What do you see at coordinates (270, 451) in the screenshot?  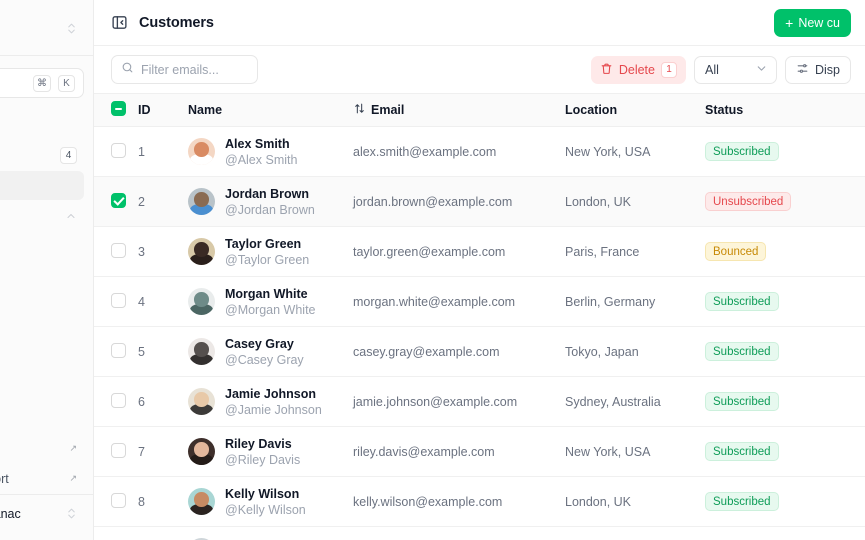 I see `cell-name: Riley Davis @Riley Davis` at bounding box center [270, 451].